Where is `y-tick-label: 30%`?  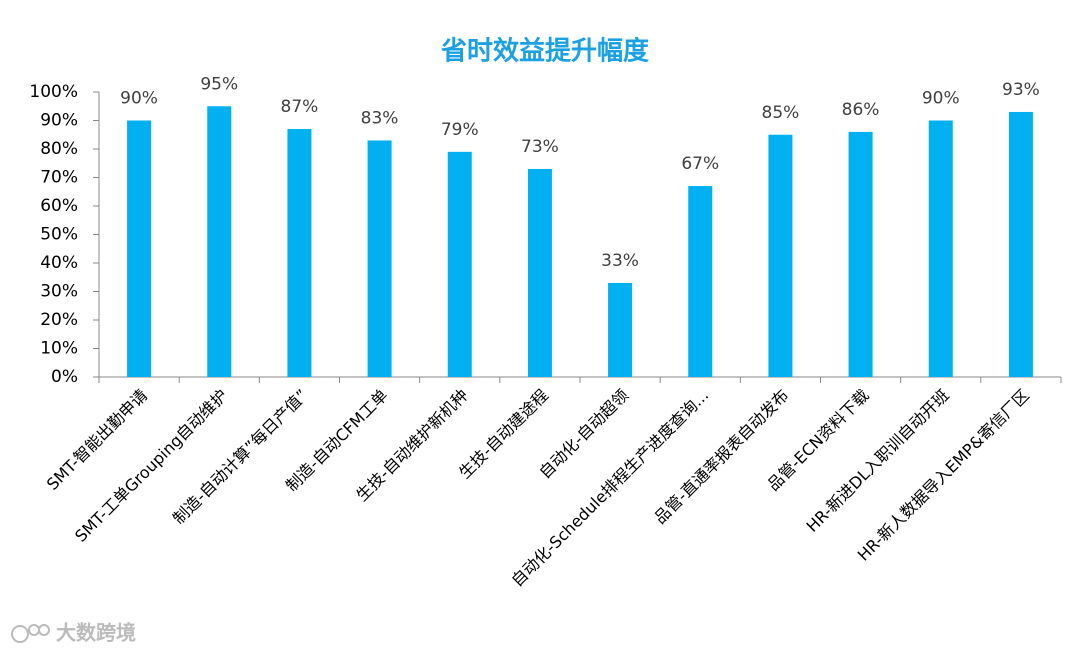
y-tick-label: 30% is located at coordinates (59, 292).